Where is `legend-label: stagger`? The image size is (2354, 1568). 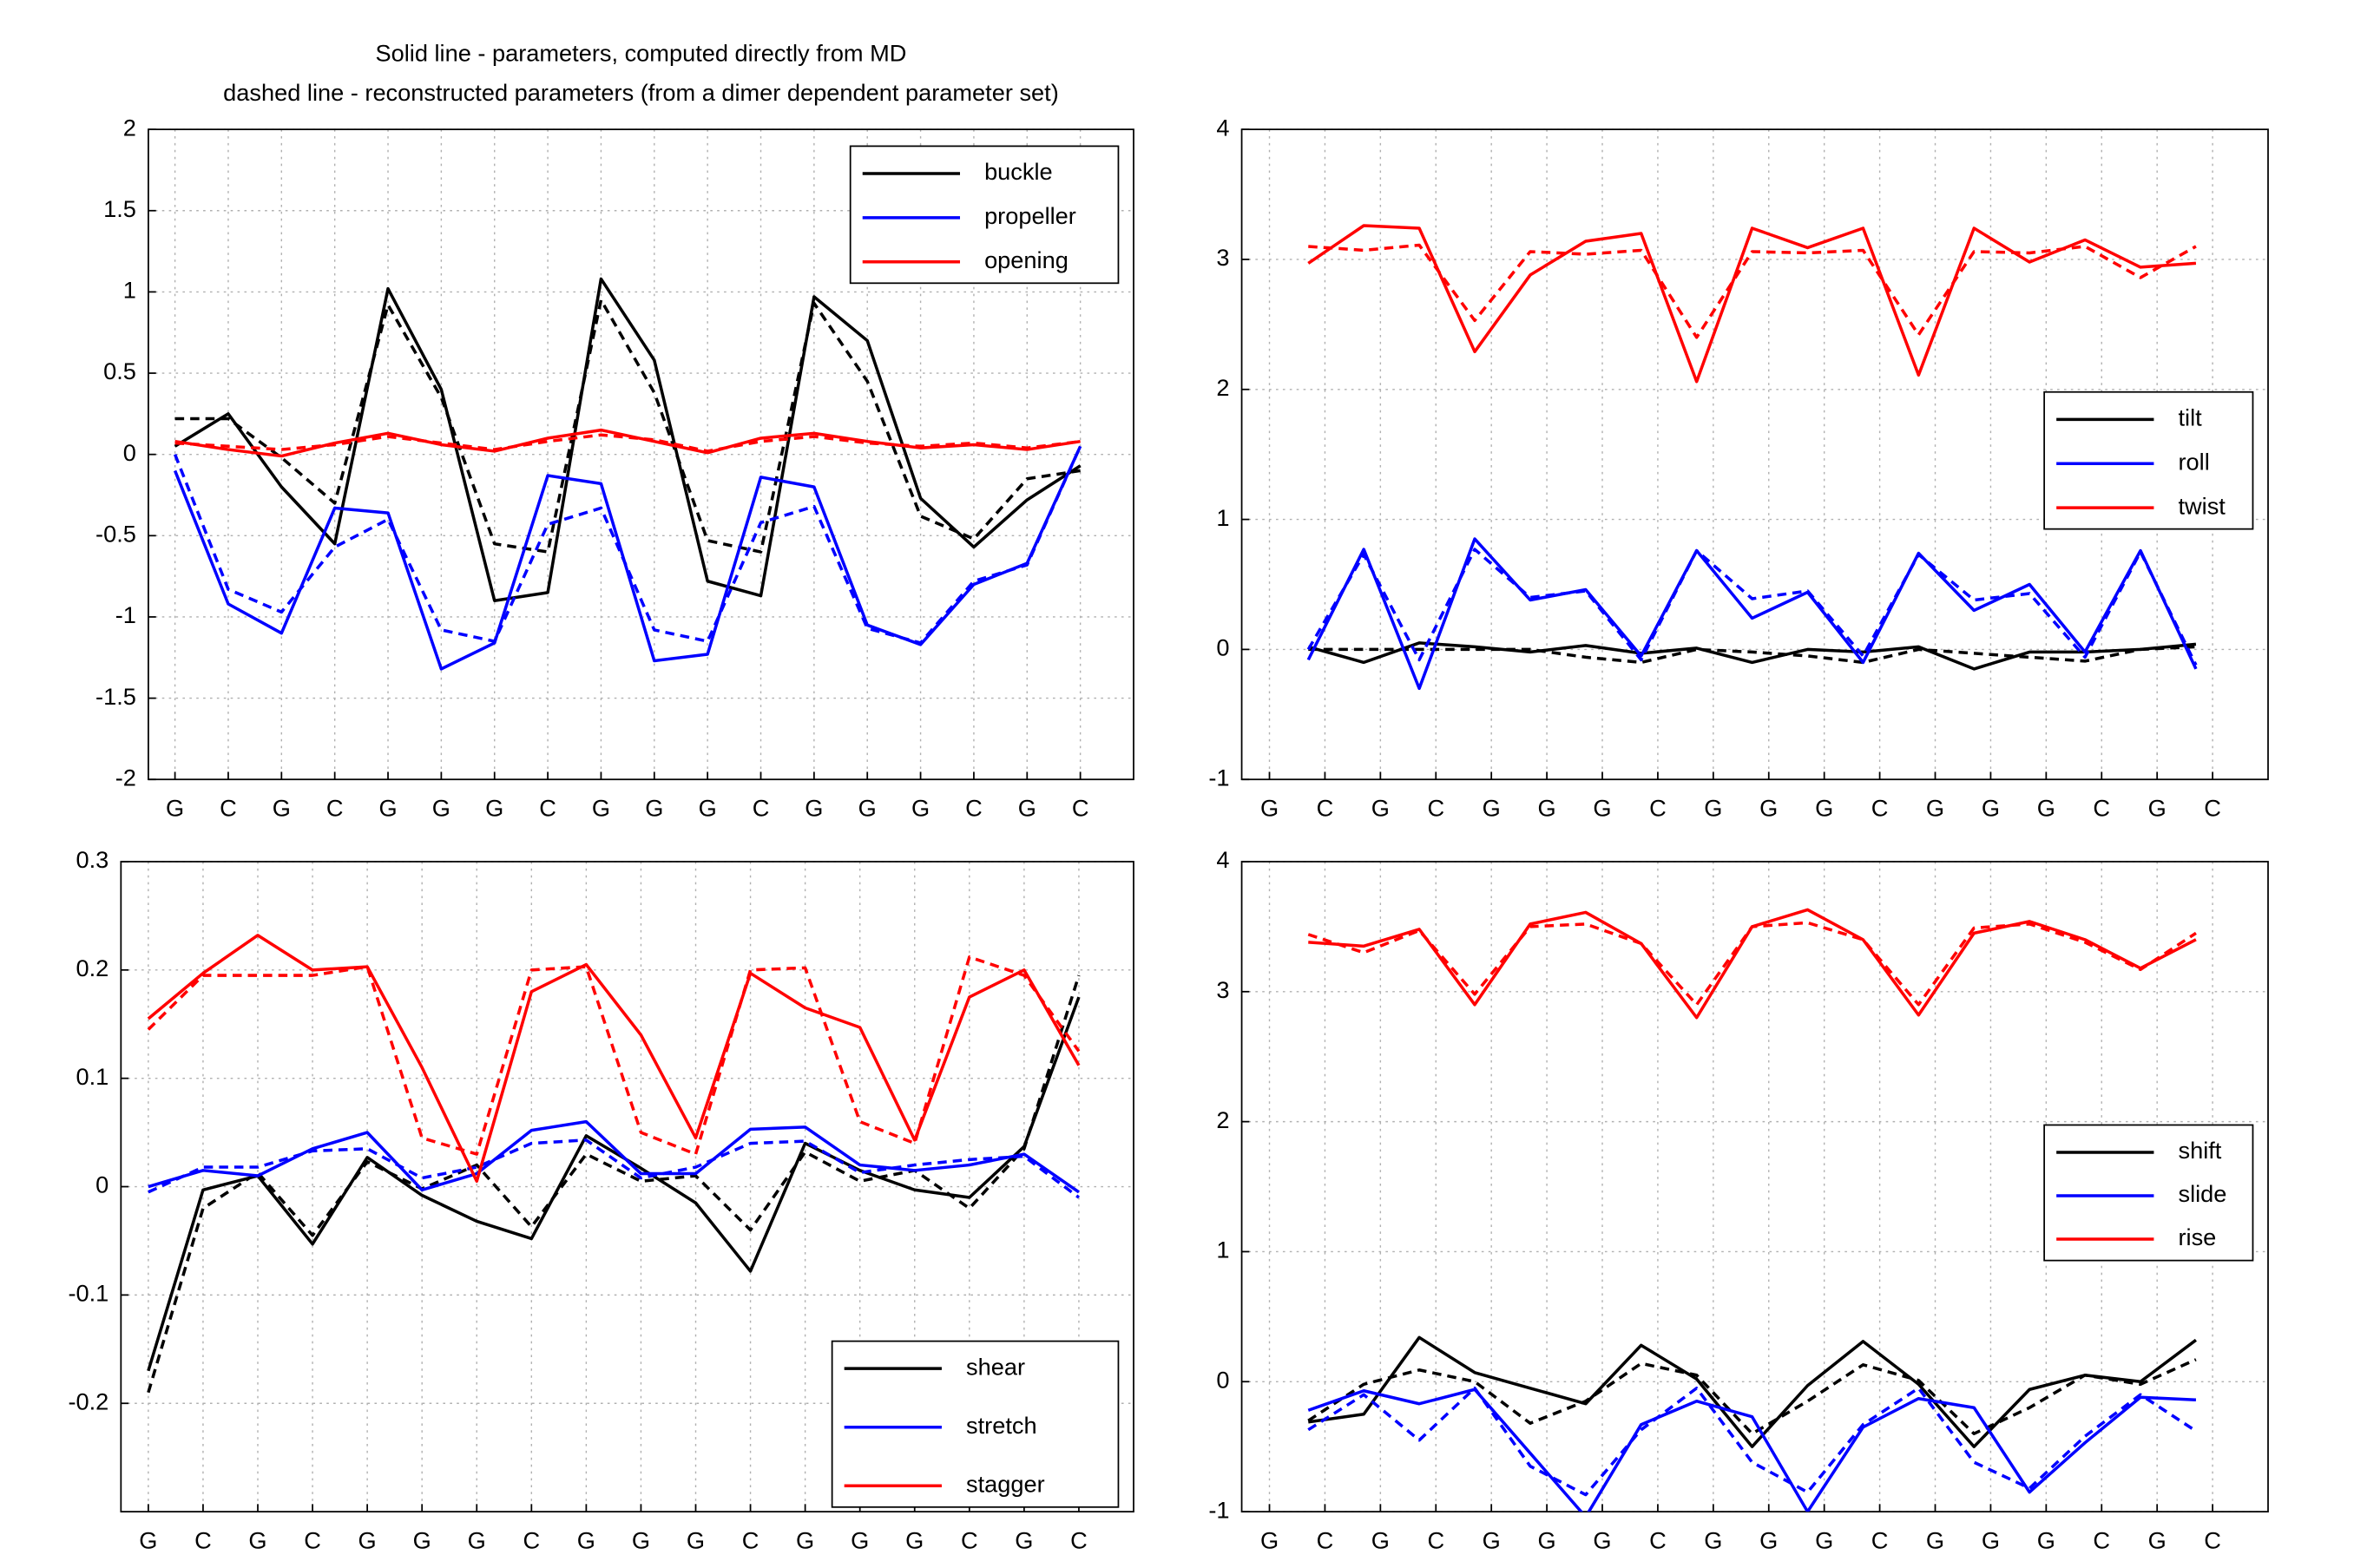
legend-label: stagger is located at coordinates (1005, 1483).